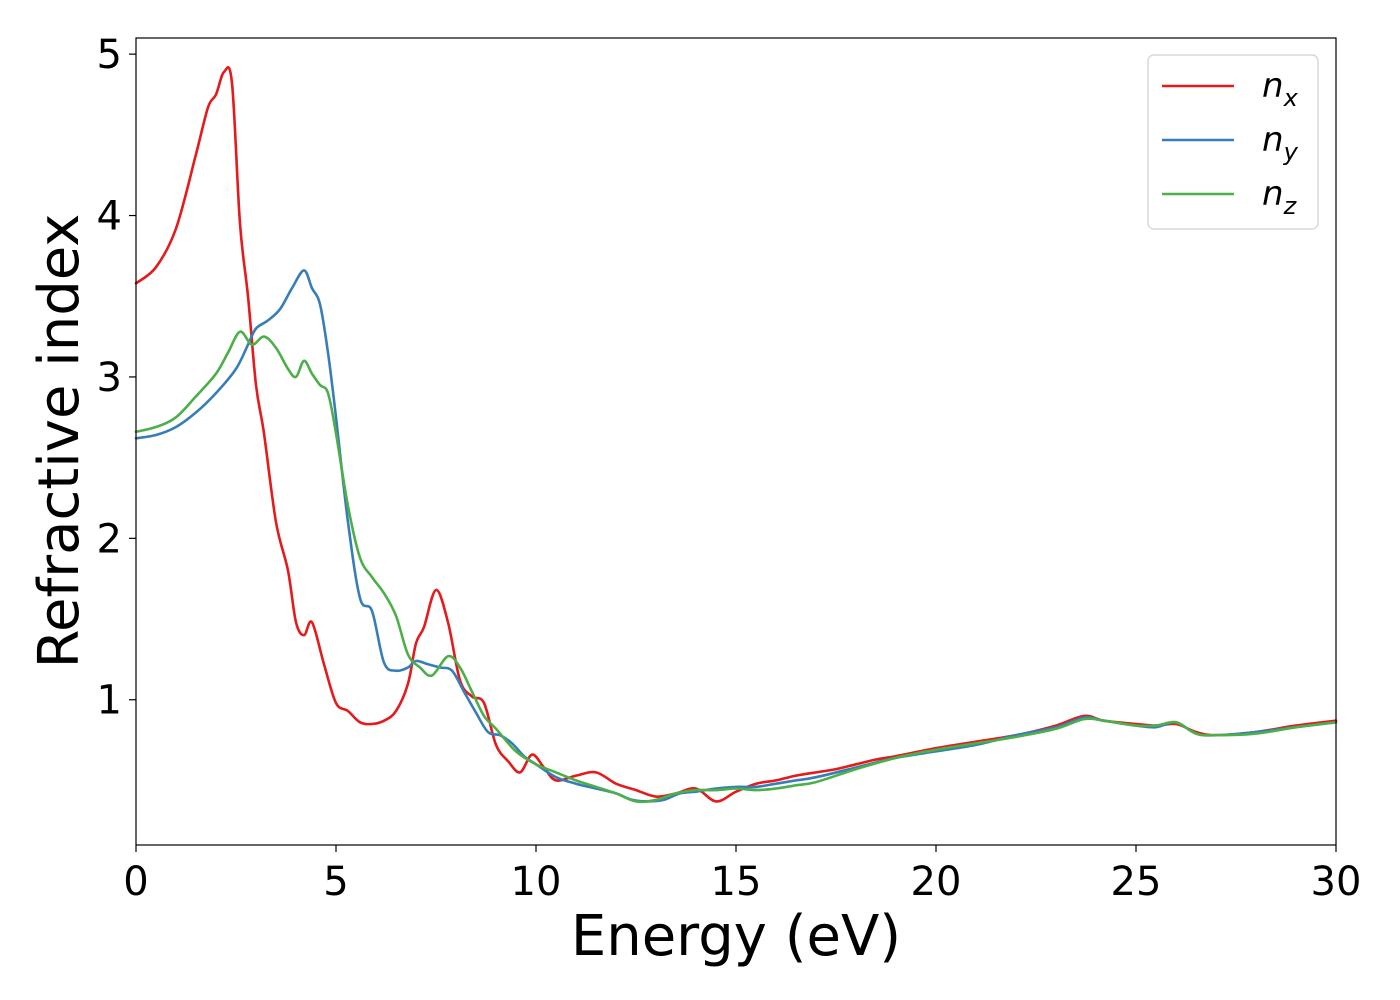  What do you see at coordinates (1336, 882) in the screenshot?
I see `x-tick-label: 30` at bounding box center [1336, 882].